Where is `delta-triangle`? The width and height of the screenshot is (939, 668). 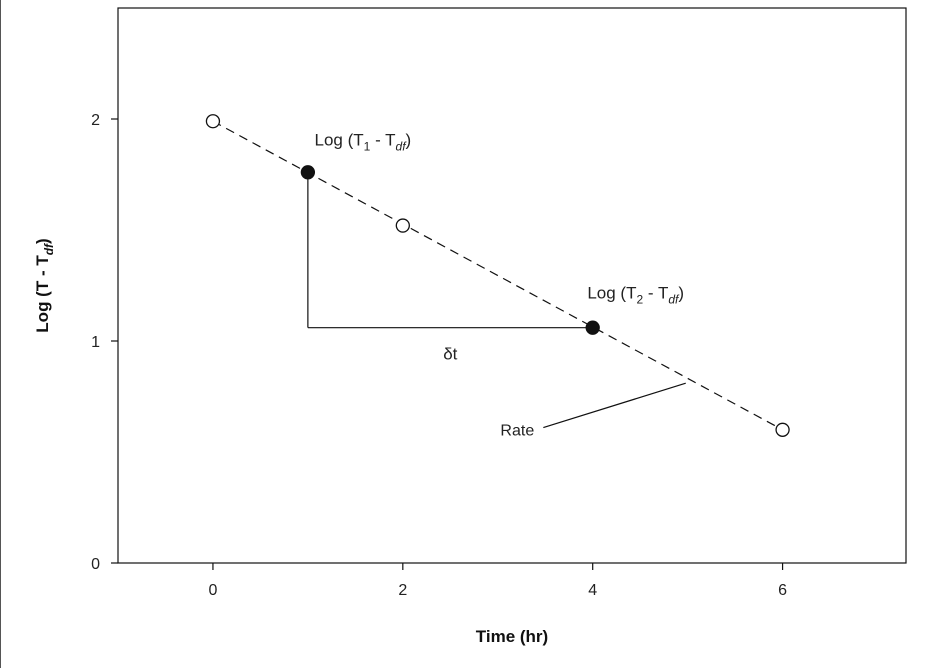
delta-triangle is located at coordinates (450, 250).